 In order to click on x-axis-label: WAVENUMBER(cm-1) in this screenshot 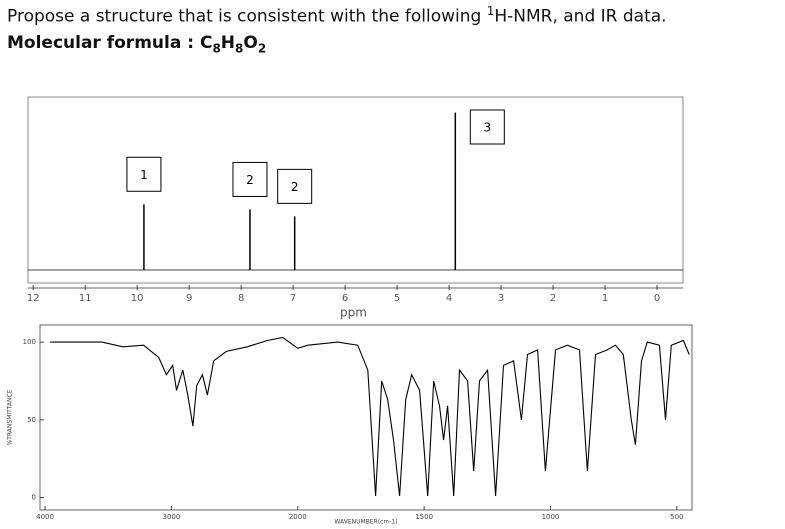, I will do `click(365, 522)`.